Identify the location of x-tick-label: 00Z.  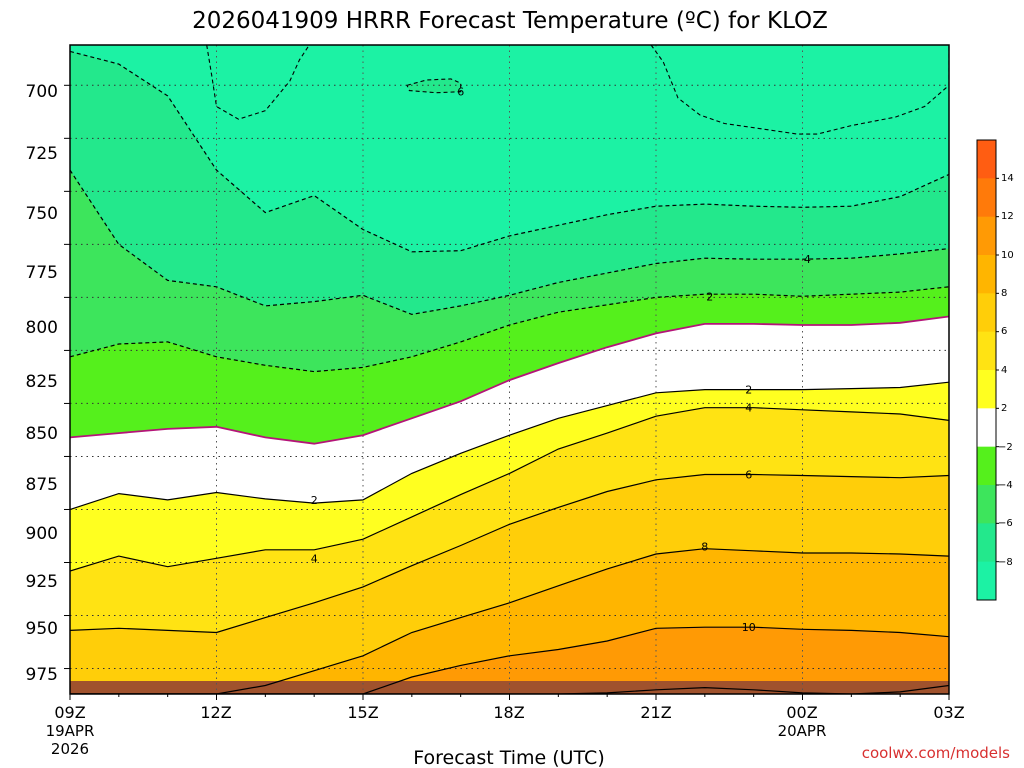
(801, 712).